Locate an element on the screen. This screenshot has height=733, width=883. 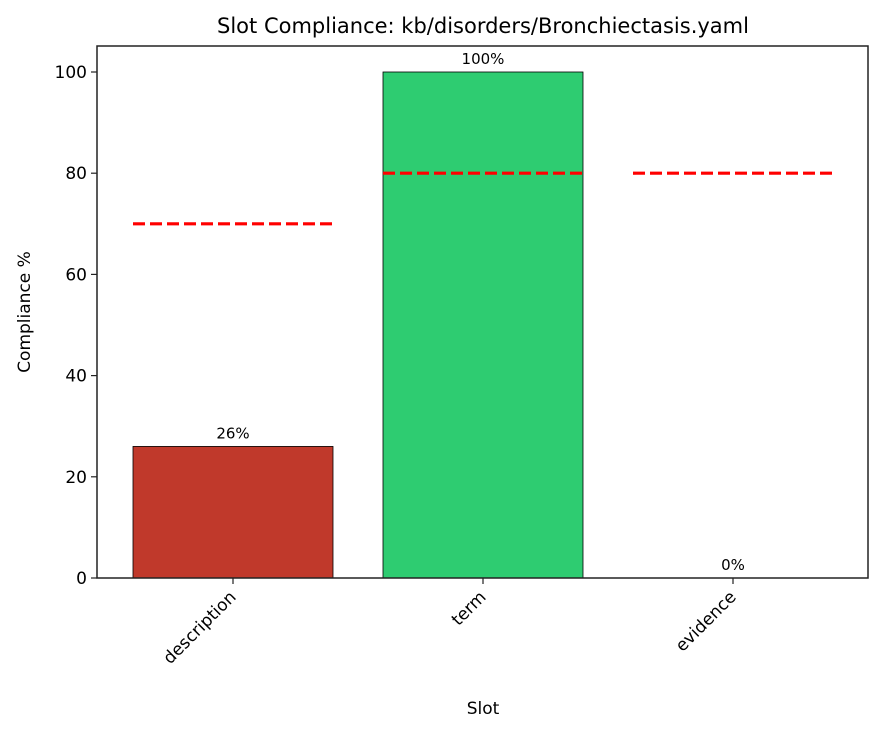
y-tick-label: 0 is located at coordinates (81, 579).